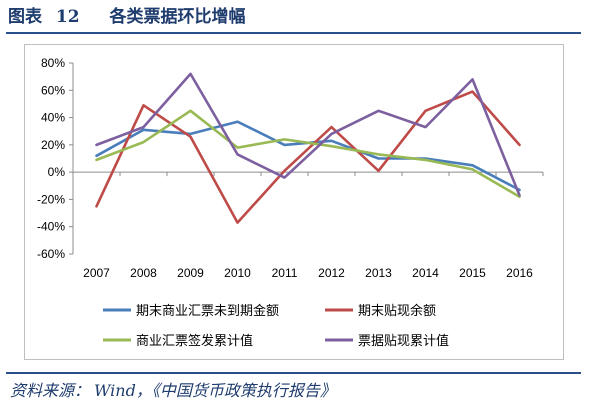 The width and height of the screenshot is (590, 415). I want to click on source-note: 资料来源： Wind，《中国货币政策执行报告》, so click(175, 391).